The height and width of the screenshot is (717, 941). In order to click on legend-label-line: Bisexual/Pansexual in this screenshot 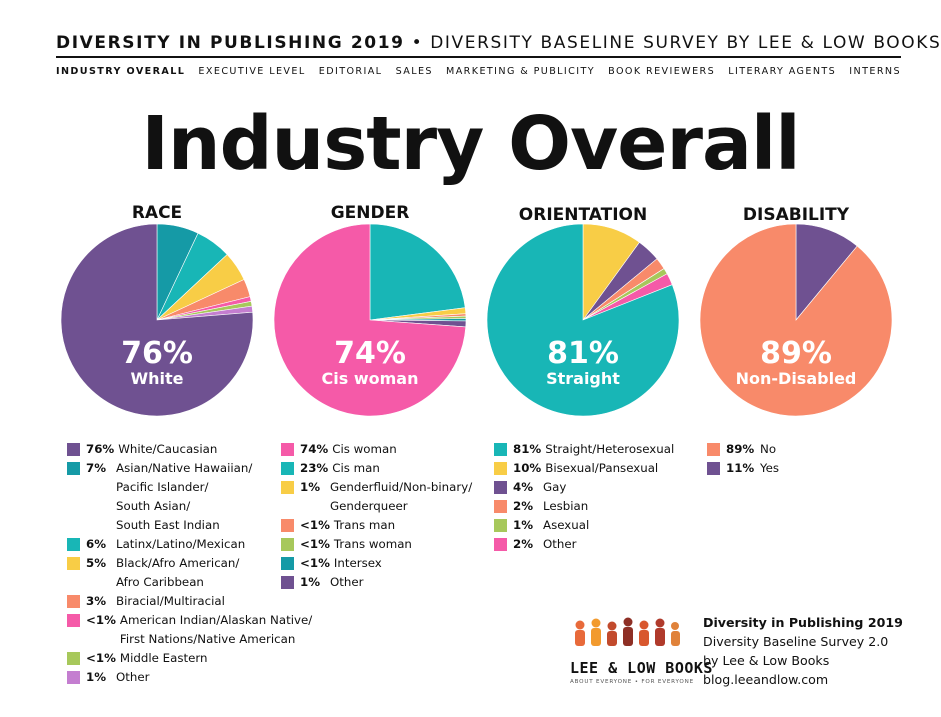, I will do `click(602, 468)`.